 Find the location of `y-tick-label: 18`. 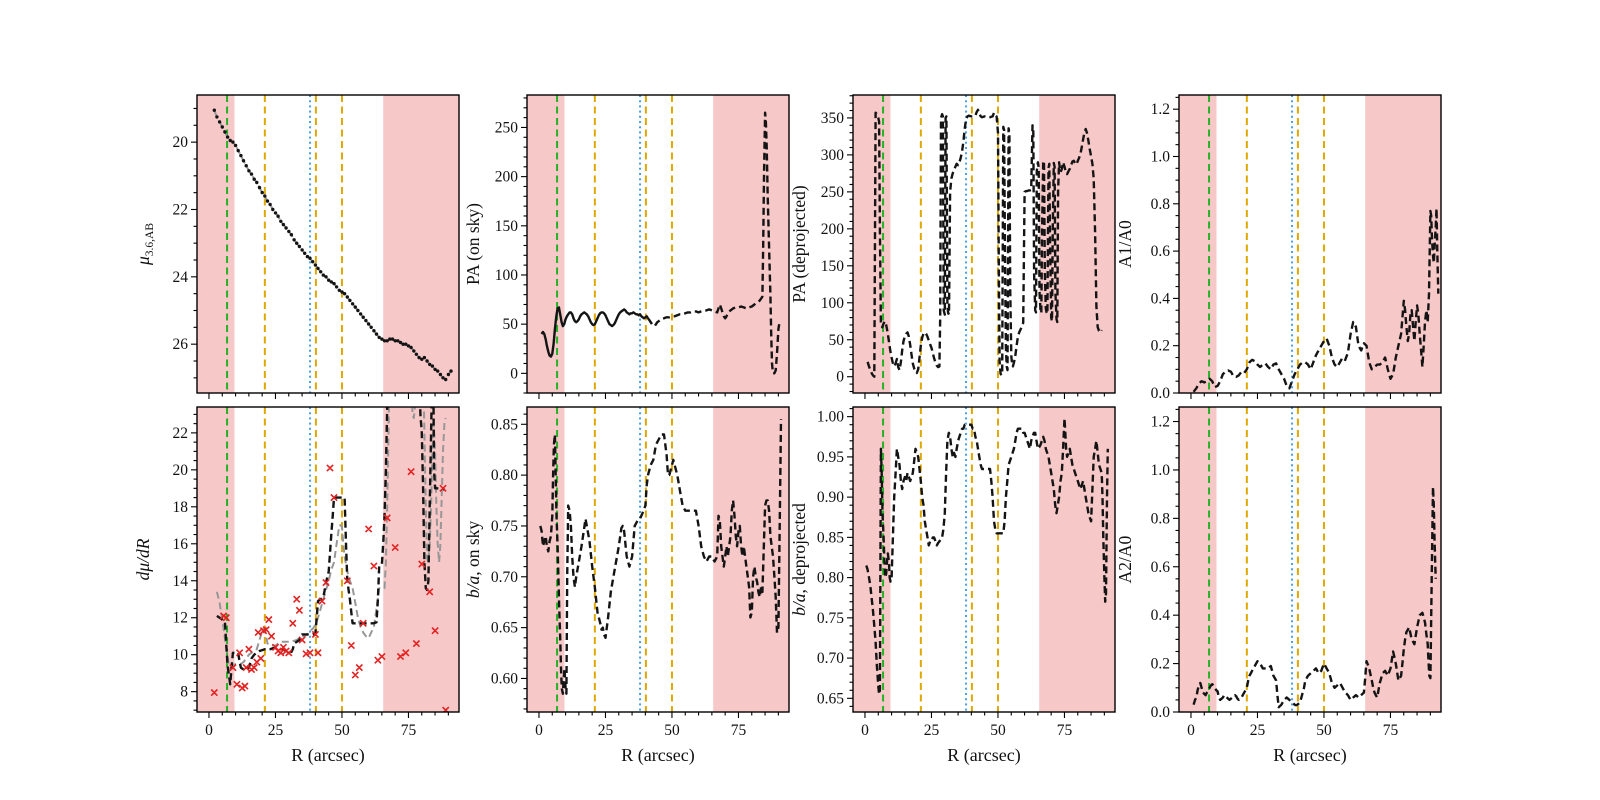

y-tick-label: 18 is located at coordinates (181, 507).